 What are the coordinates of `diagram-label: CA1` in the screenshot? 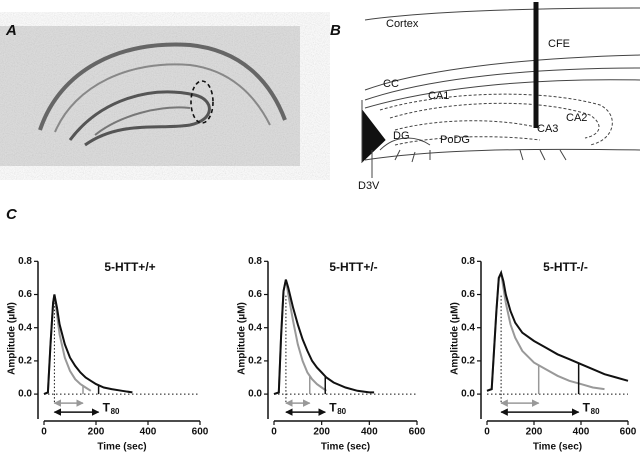 It's located at (438, 96).